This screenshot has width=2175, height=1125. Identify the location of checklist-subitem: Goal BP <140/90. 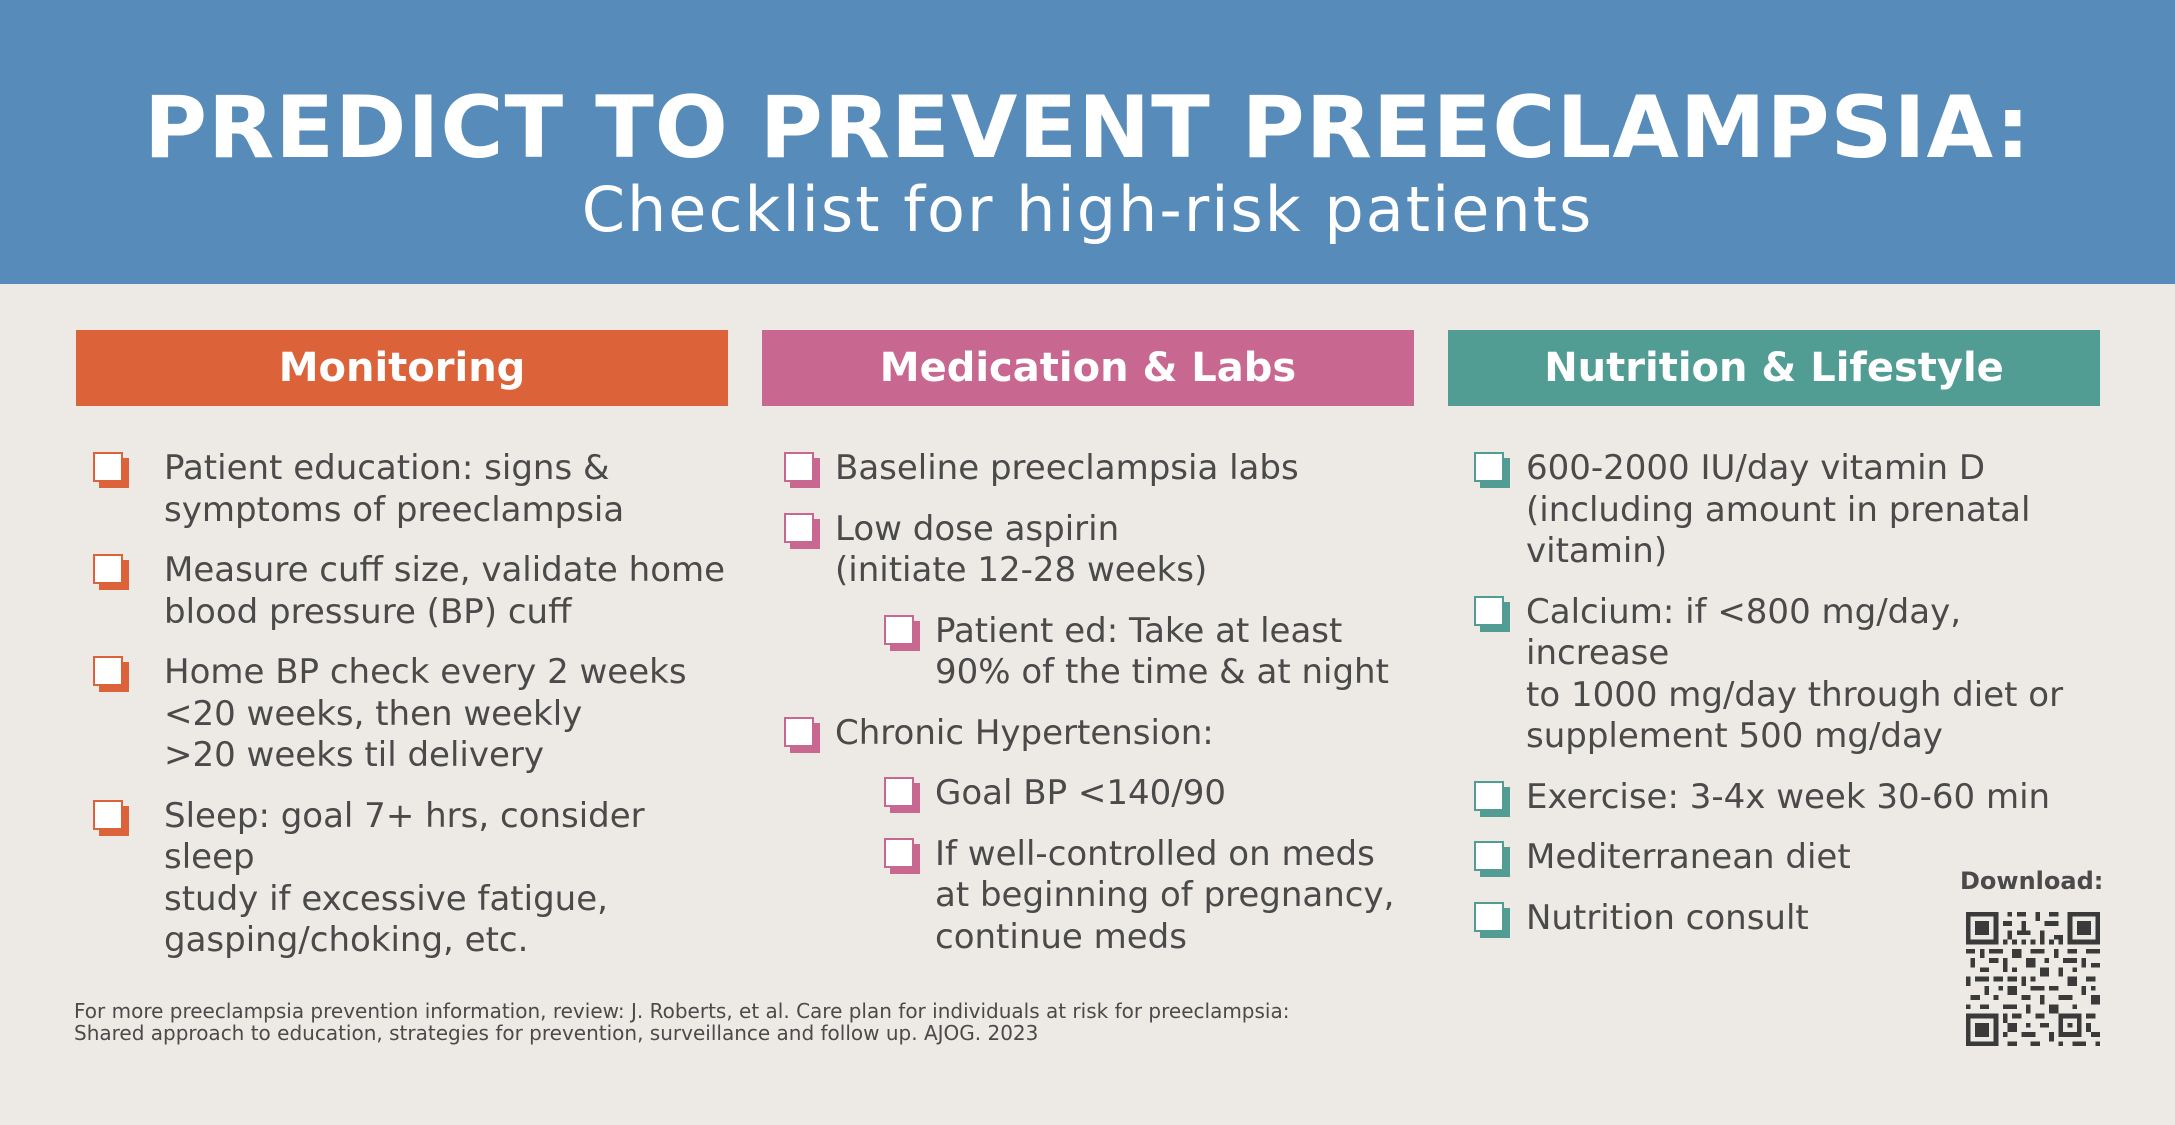
(1088, 794).